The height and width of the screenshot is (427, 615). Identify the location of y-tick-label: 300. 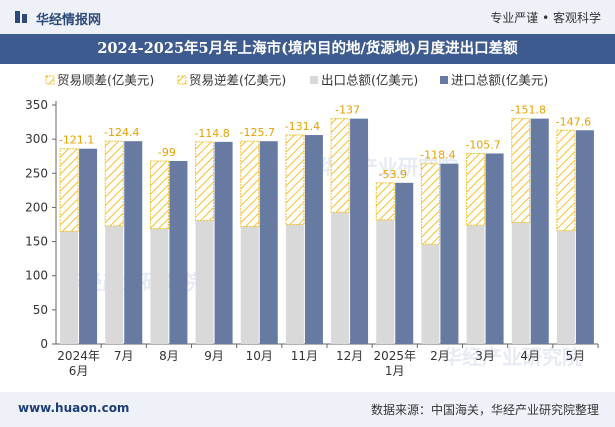
(36, 139).